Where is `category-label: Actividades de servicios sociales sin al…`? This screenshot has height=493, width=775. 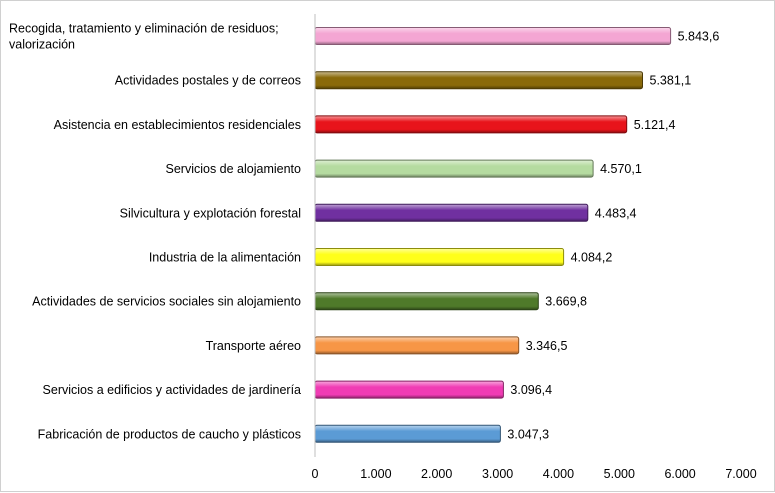 category-label: Actividades de servicios sociales sin al… is located at coordinates (166, 302).